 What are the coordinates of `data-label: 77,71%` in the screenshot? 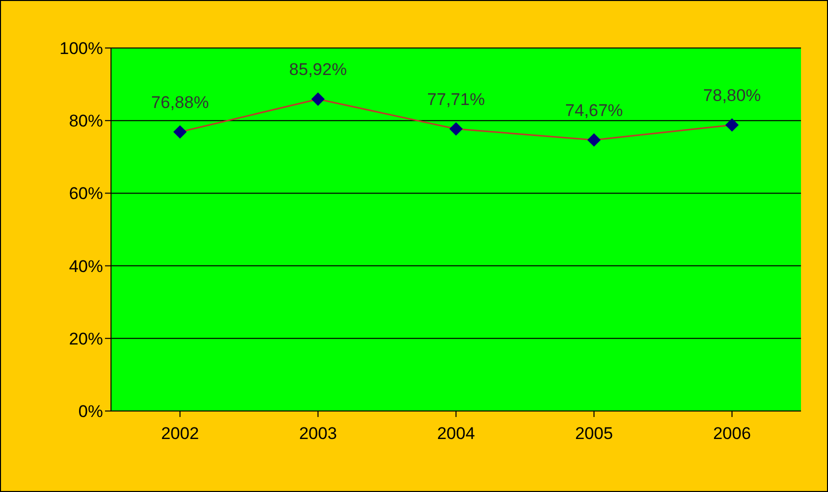 It's located at (456, 99).